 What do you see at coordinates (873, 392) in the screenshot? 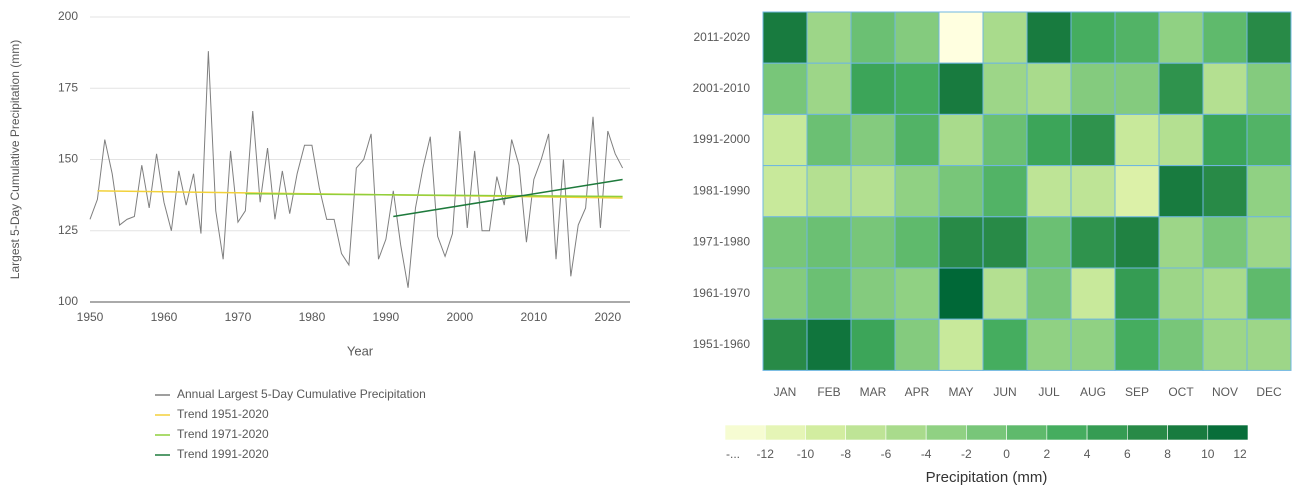
I see `column-label: MAR` at bounding box center [873, 392].